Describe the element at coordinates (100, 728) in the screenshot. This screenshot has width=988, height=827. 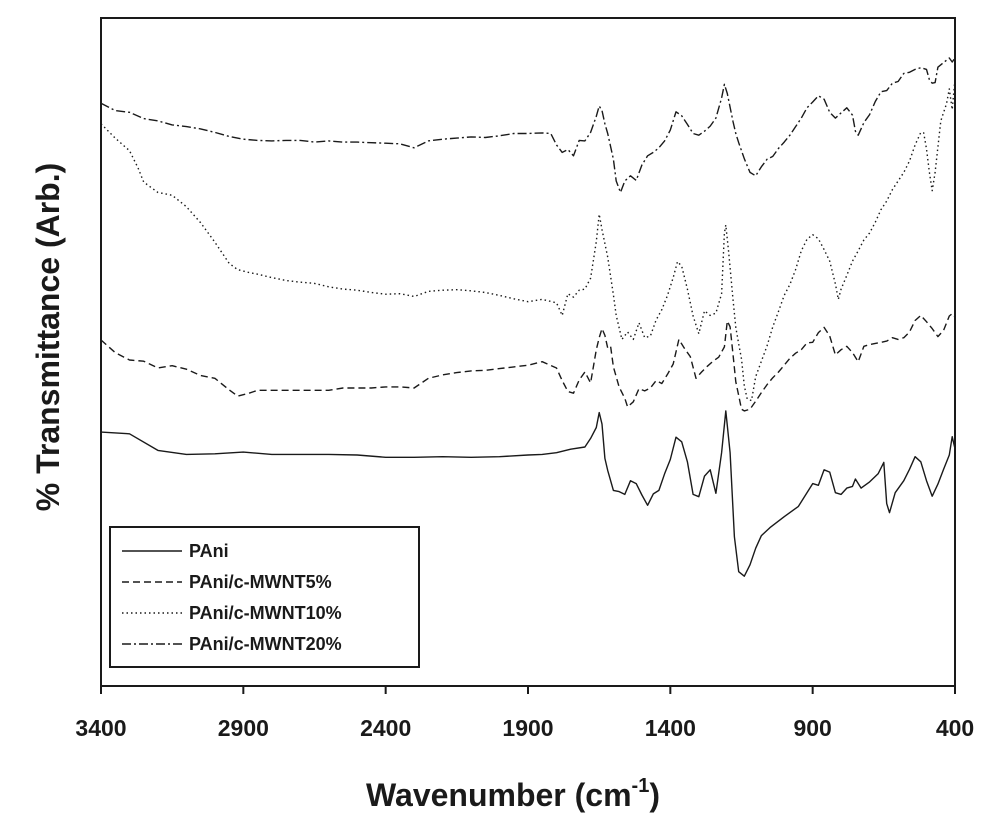
I see `x-tick-label: 3400` at that location.